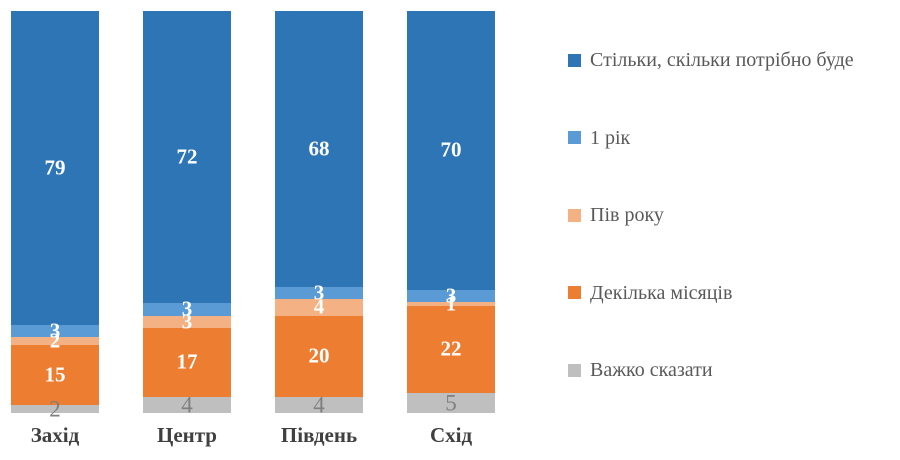 This screenshot has width=900, height=460. I want to click on bar-segment-series1-cat2: 3, so click(319, 292).